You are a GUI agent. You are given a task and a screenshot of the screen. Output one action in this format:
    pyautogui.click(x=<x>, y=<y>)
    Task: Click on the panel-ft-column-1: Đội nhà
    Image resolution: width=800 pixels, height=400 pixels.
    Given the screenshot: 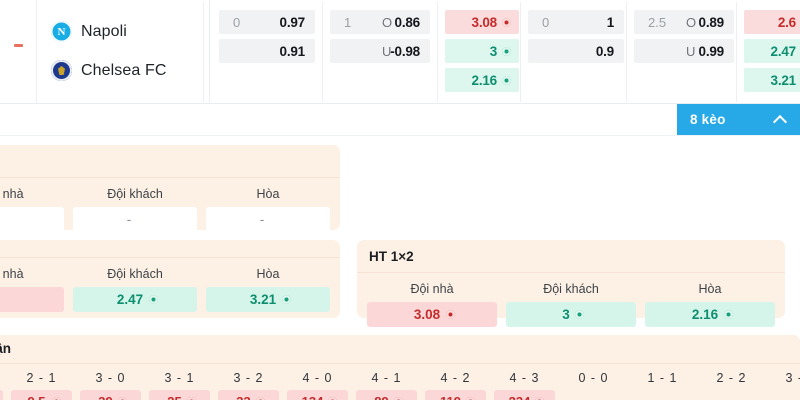 What is the action you would take?
    pyautogui.click(x=32, y=285)
    